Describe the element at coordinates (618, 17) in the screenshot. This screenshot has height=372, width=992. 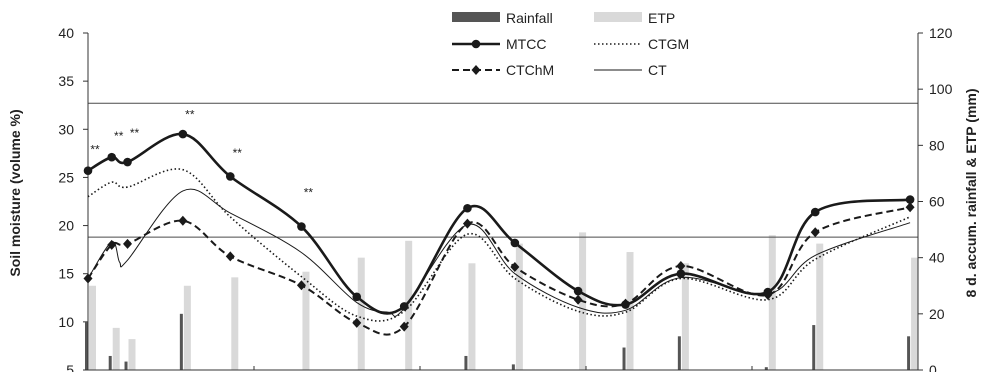
I see `legend-swatch-etp` at that location.